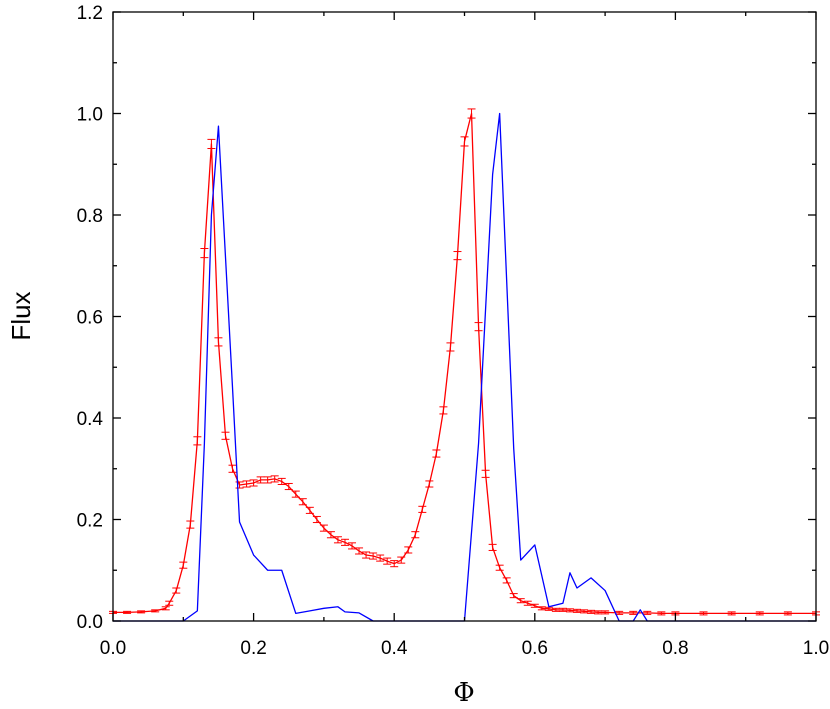 The height and width of the screenshot is (709, 830). What do you see at coordinates (463, 693) in the screenshot?
I see `x-axis-title: Φ` at bounding box center [463, 693].